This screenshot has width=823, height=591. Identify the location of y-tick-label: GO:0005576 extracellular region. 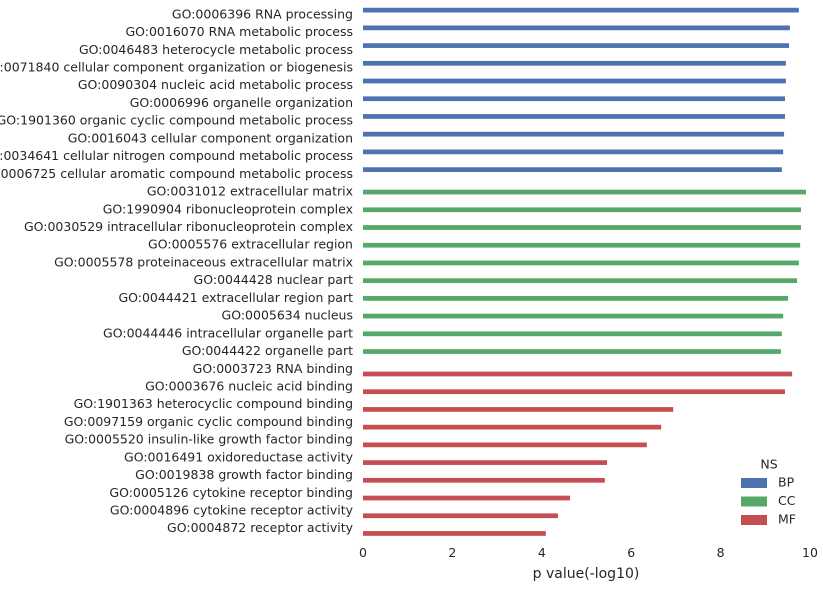
(250, 244).